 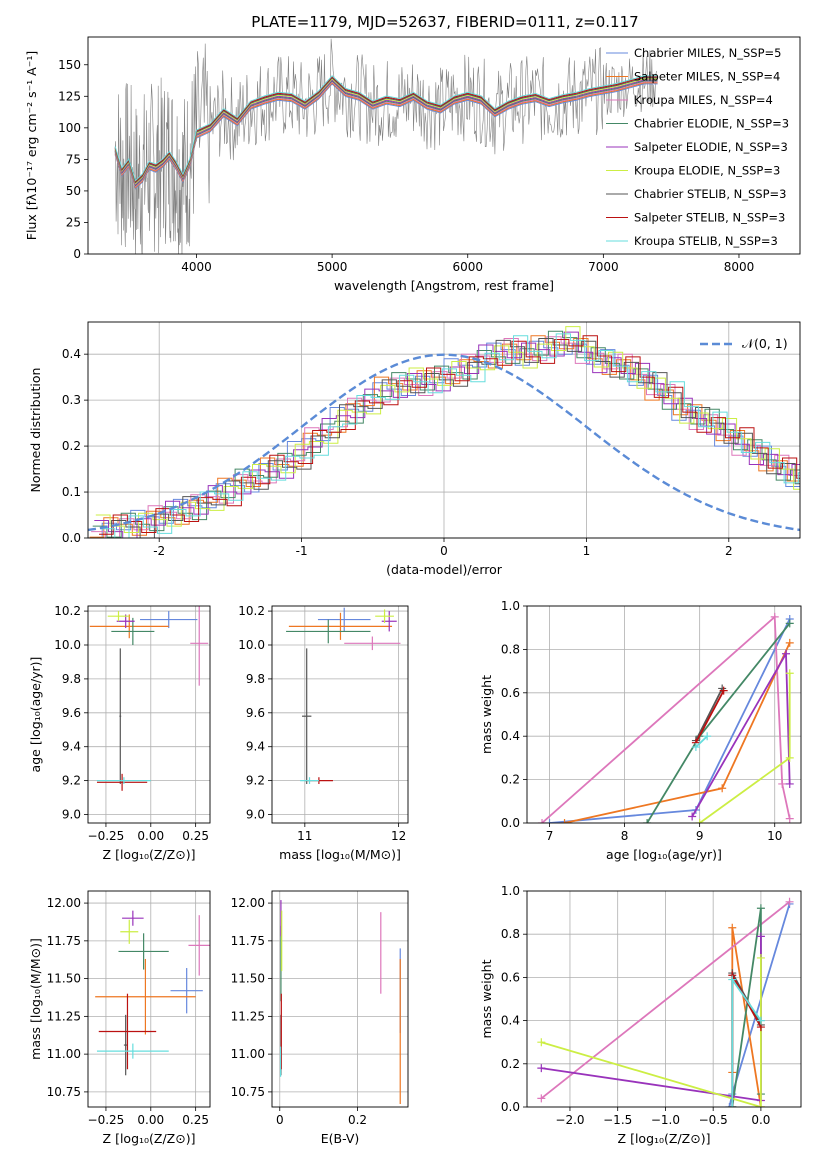 What do you see at coordinates (248, 979) in the screenshot?
I see `mass-vs-ebv-ytick-label: 11.50` at bounding box center [248, 979].